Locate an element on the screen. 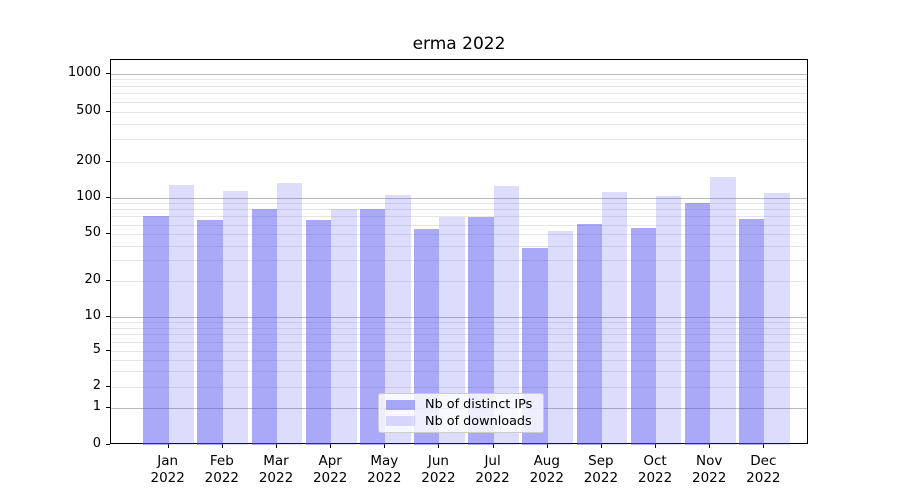 The image size is (900, 500). y-tick-label: 0 is located at coordinates (96, 443).